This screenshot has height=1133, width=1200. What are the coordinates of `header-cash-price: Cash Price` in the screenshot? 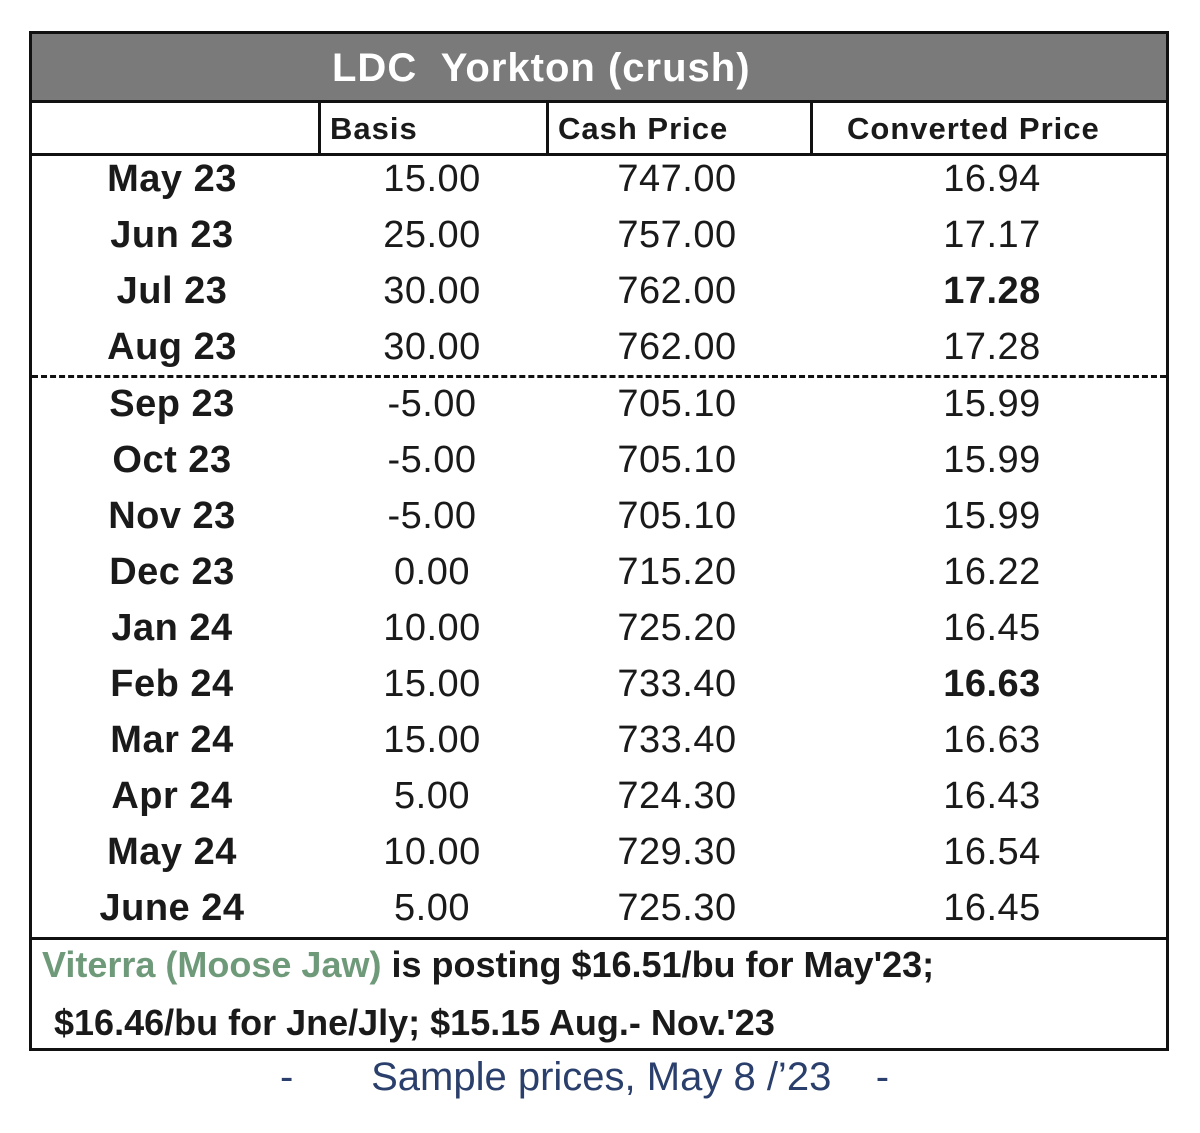 It's located at (643, 128).